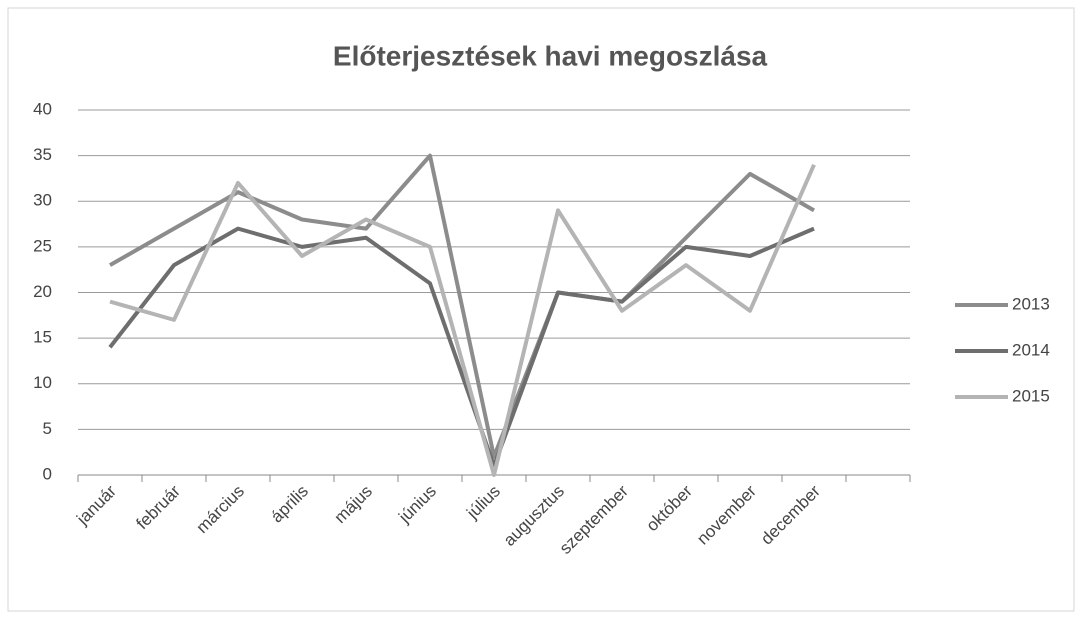  What do you see at coordinates (1031, 349) in the screenshot?
I see `legend-label: 2014` at bounding box center [1031, 349].